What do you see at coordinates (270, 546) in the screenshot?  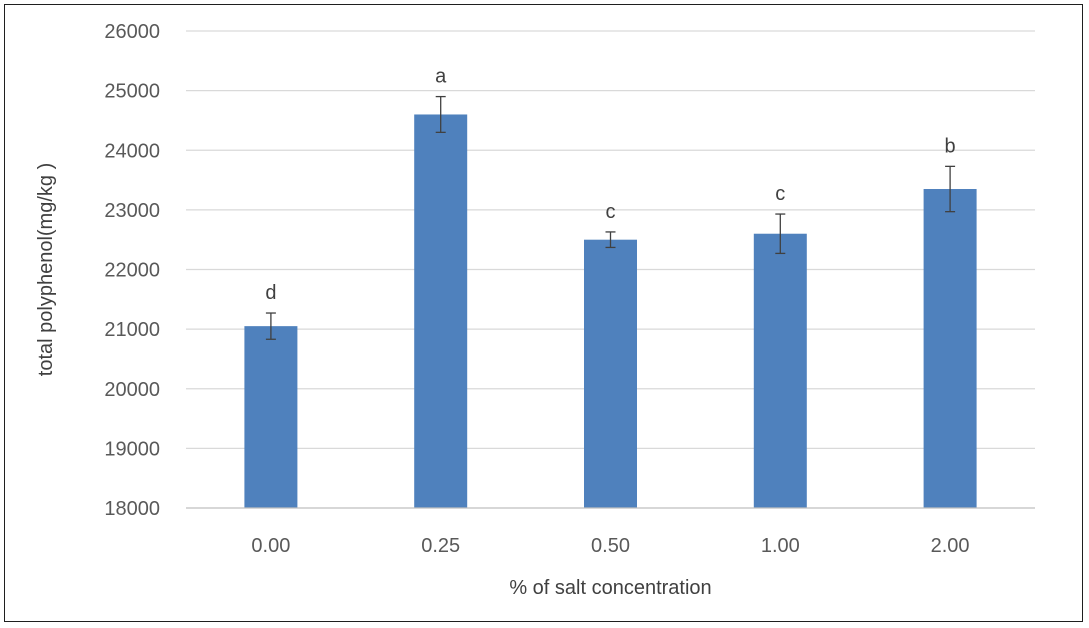 I see `x-tick-label: 0.00` at bounding box center [270, 546].